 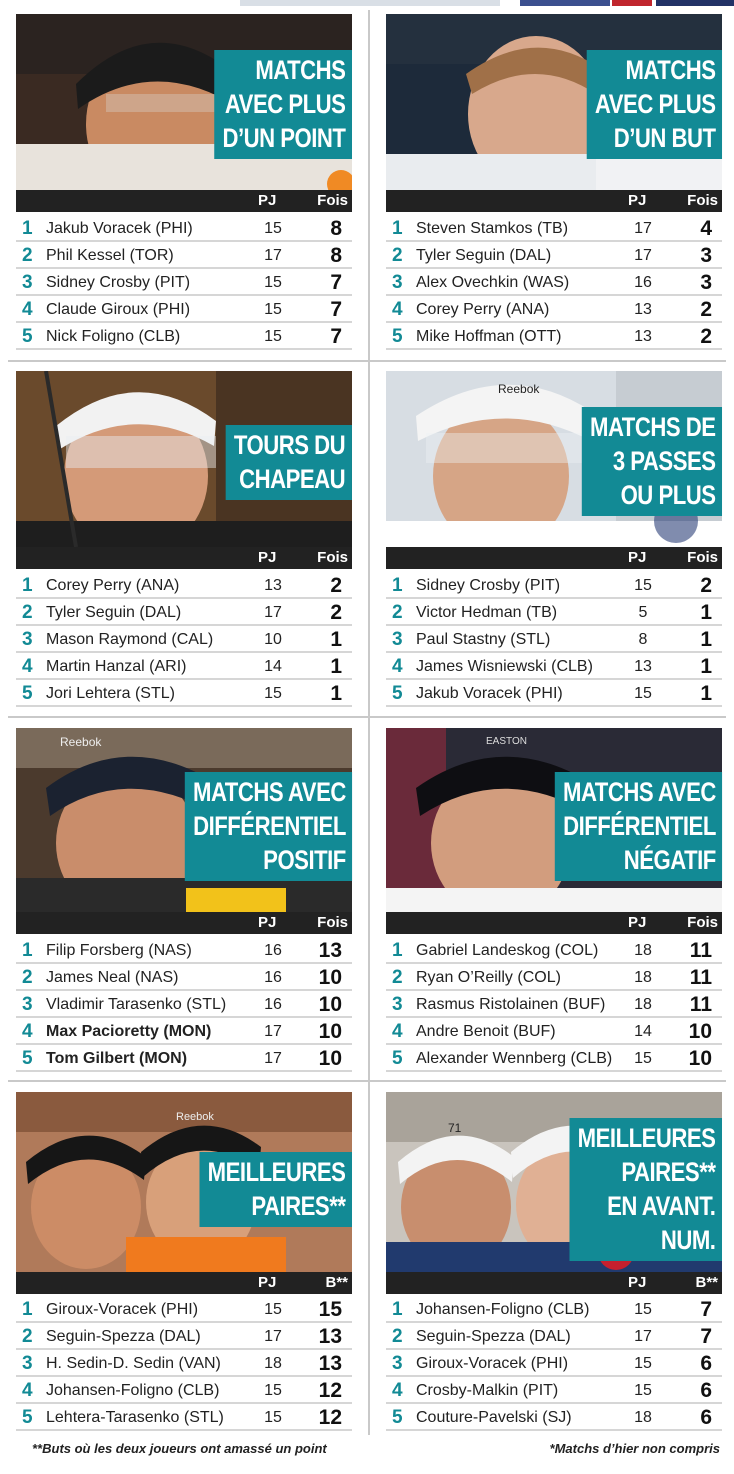 I want to click on table-row: 2 Phil Kessel (TOR) 17 8, so click(x=184, y=255).